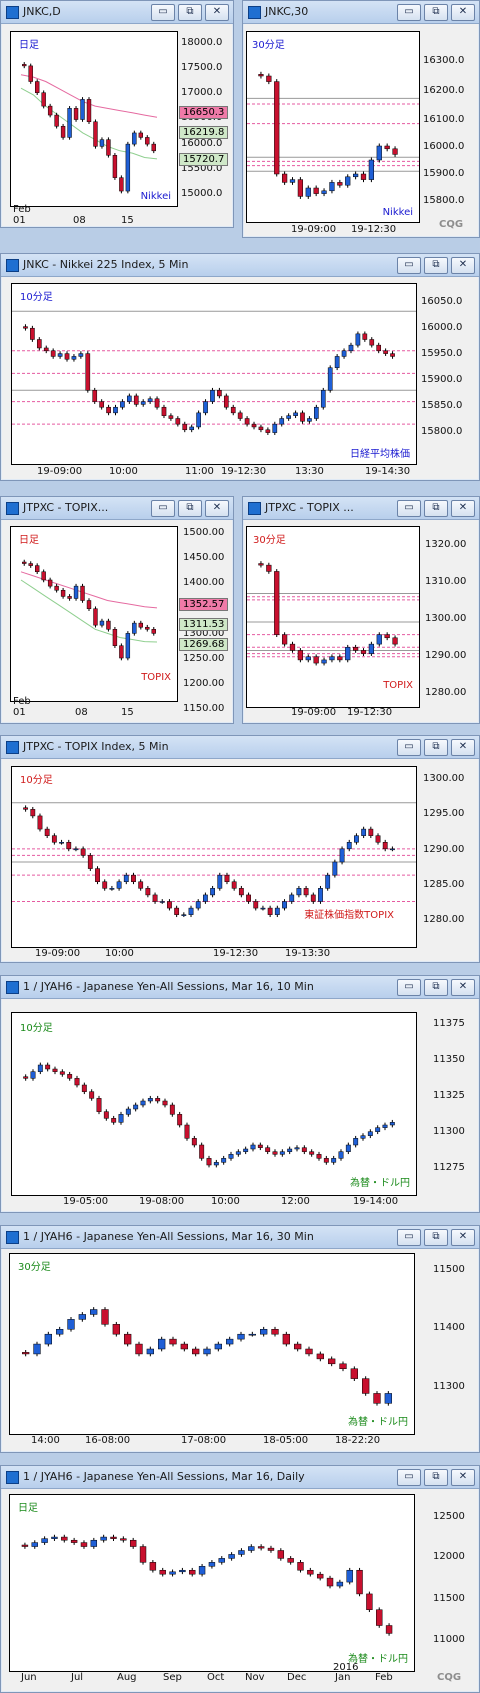 The height and width of the screenshot is (1693, 480). I want to click on plot-area: 30分足 Nikkei, so click(333, 127).